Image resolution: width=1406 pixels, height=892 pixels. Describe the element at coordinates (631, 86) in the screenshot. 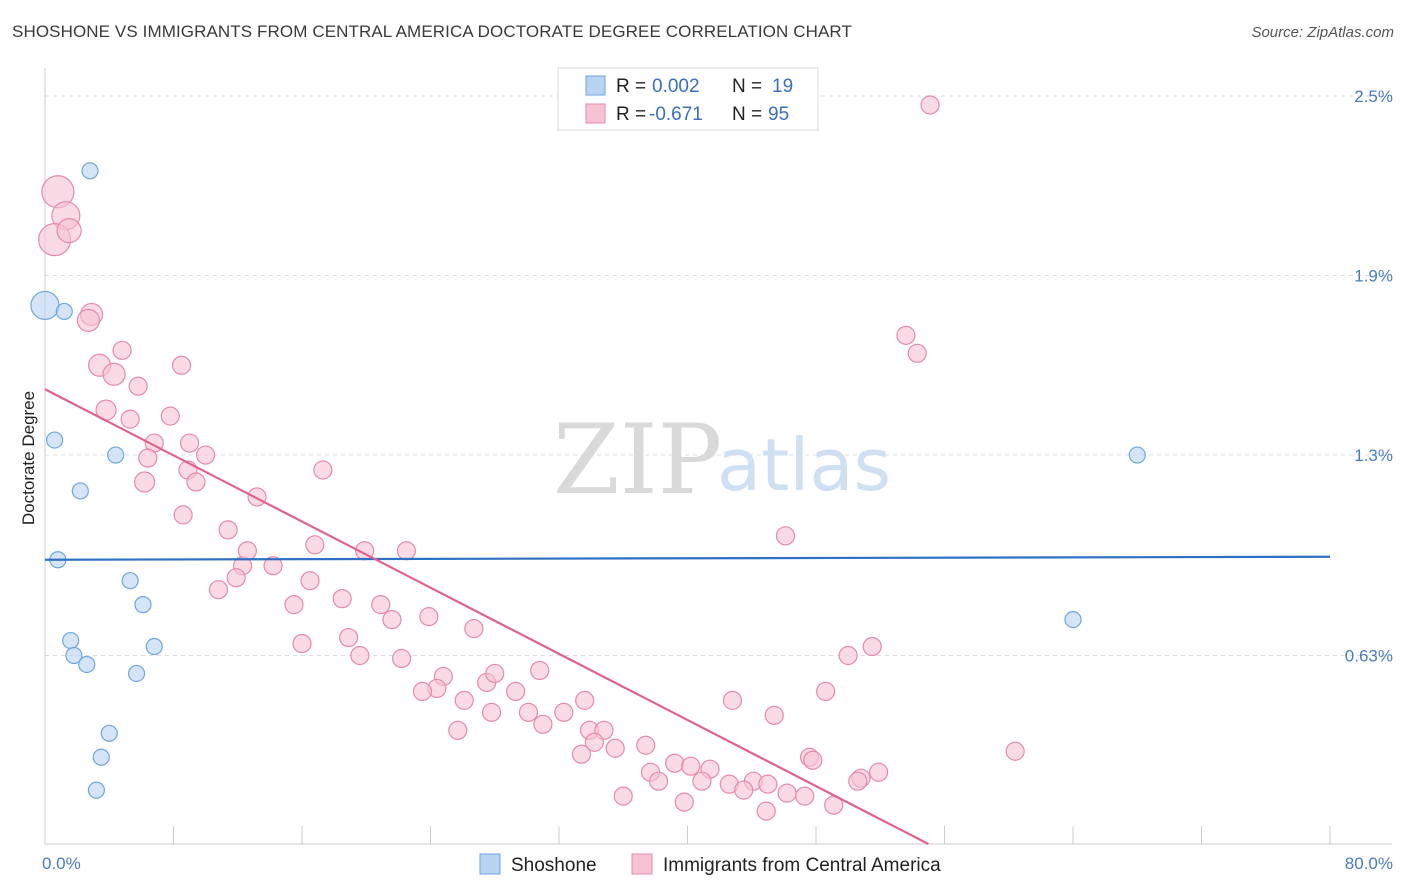

I see `legend-r-label-1: R =` at that location.